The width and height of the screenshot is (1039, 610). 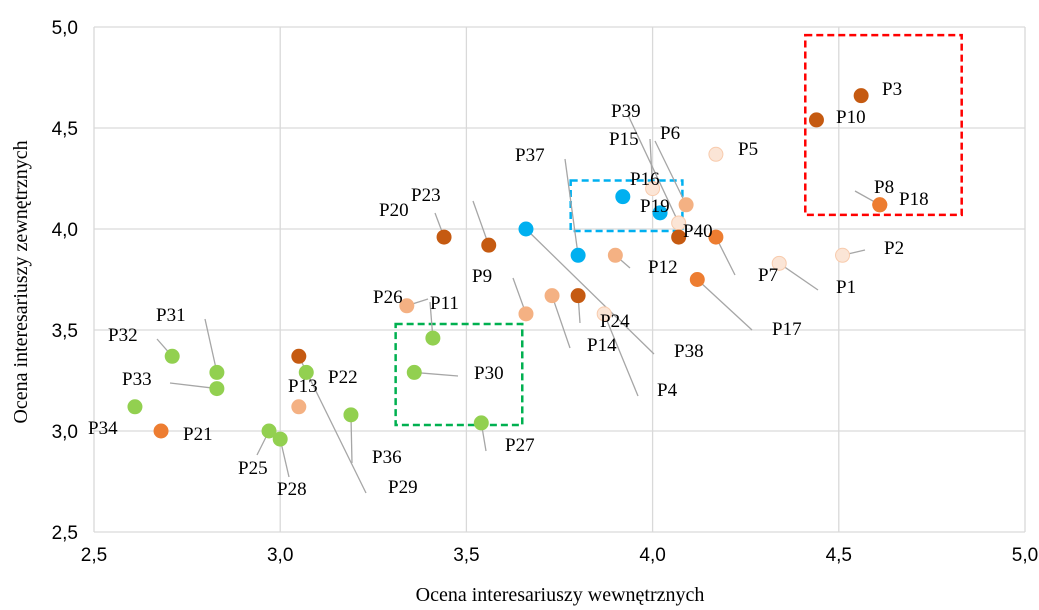 I want to click on point-label-p7: P7, so click(x=768, y=275).